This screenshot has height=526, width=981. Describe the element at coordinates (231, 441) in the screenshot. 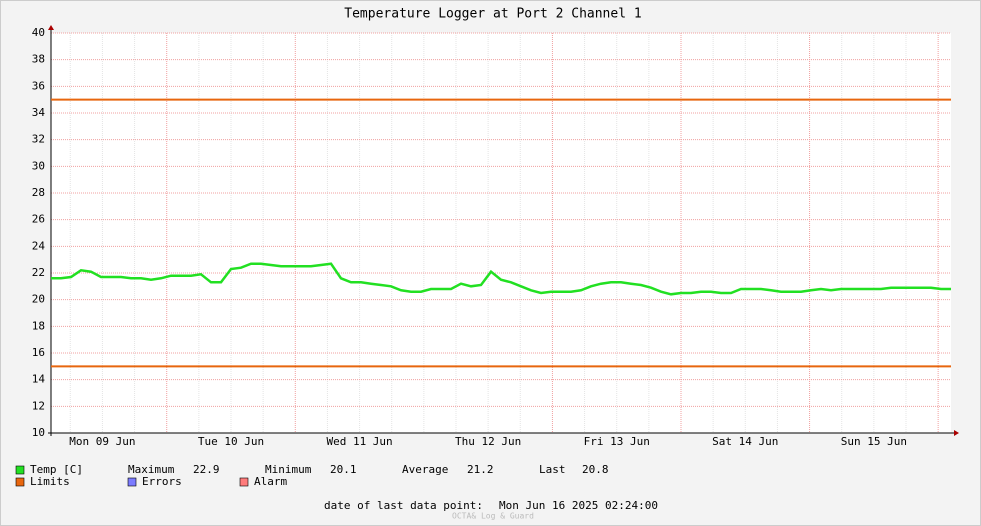

I see `x-tick-label: Tue 10 Jun` at that location.